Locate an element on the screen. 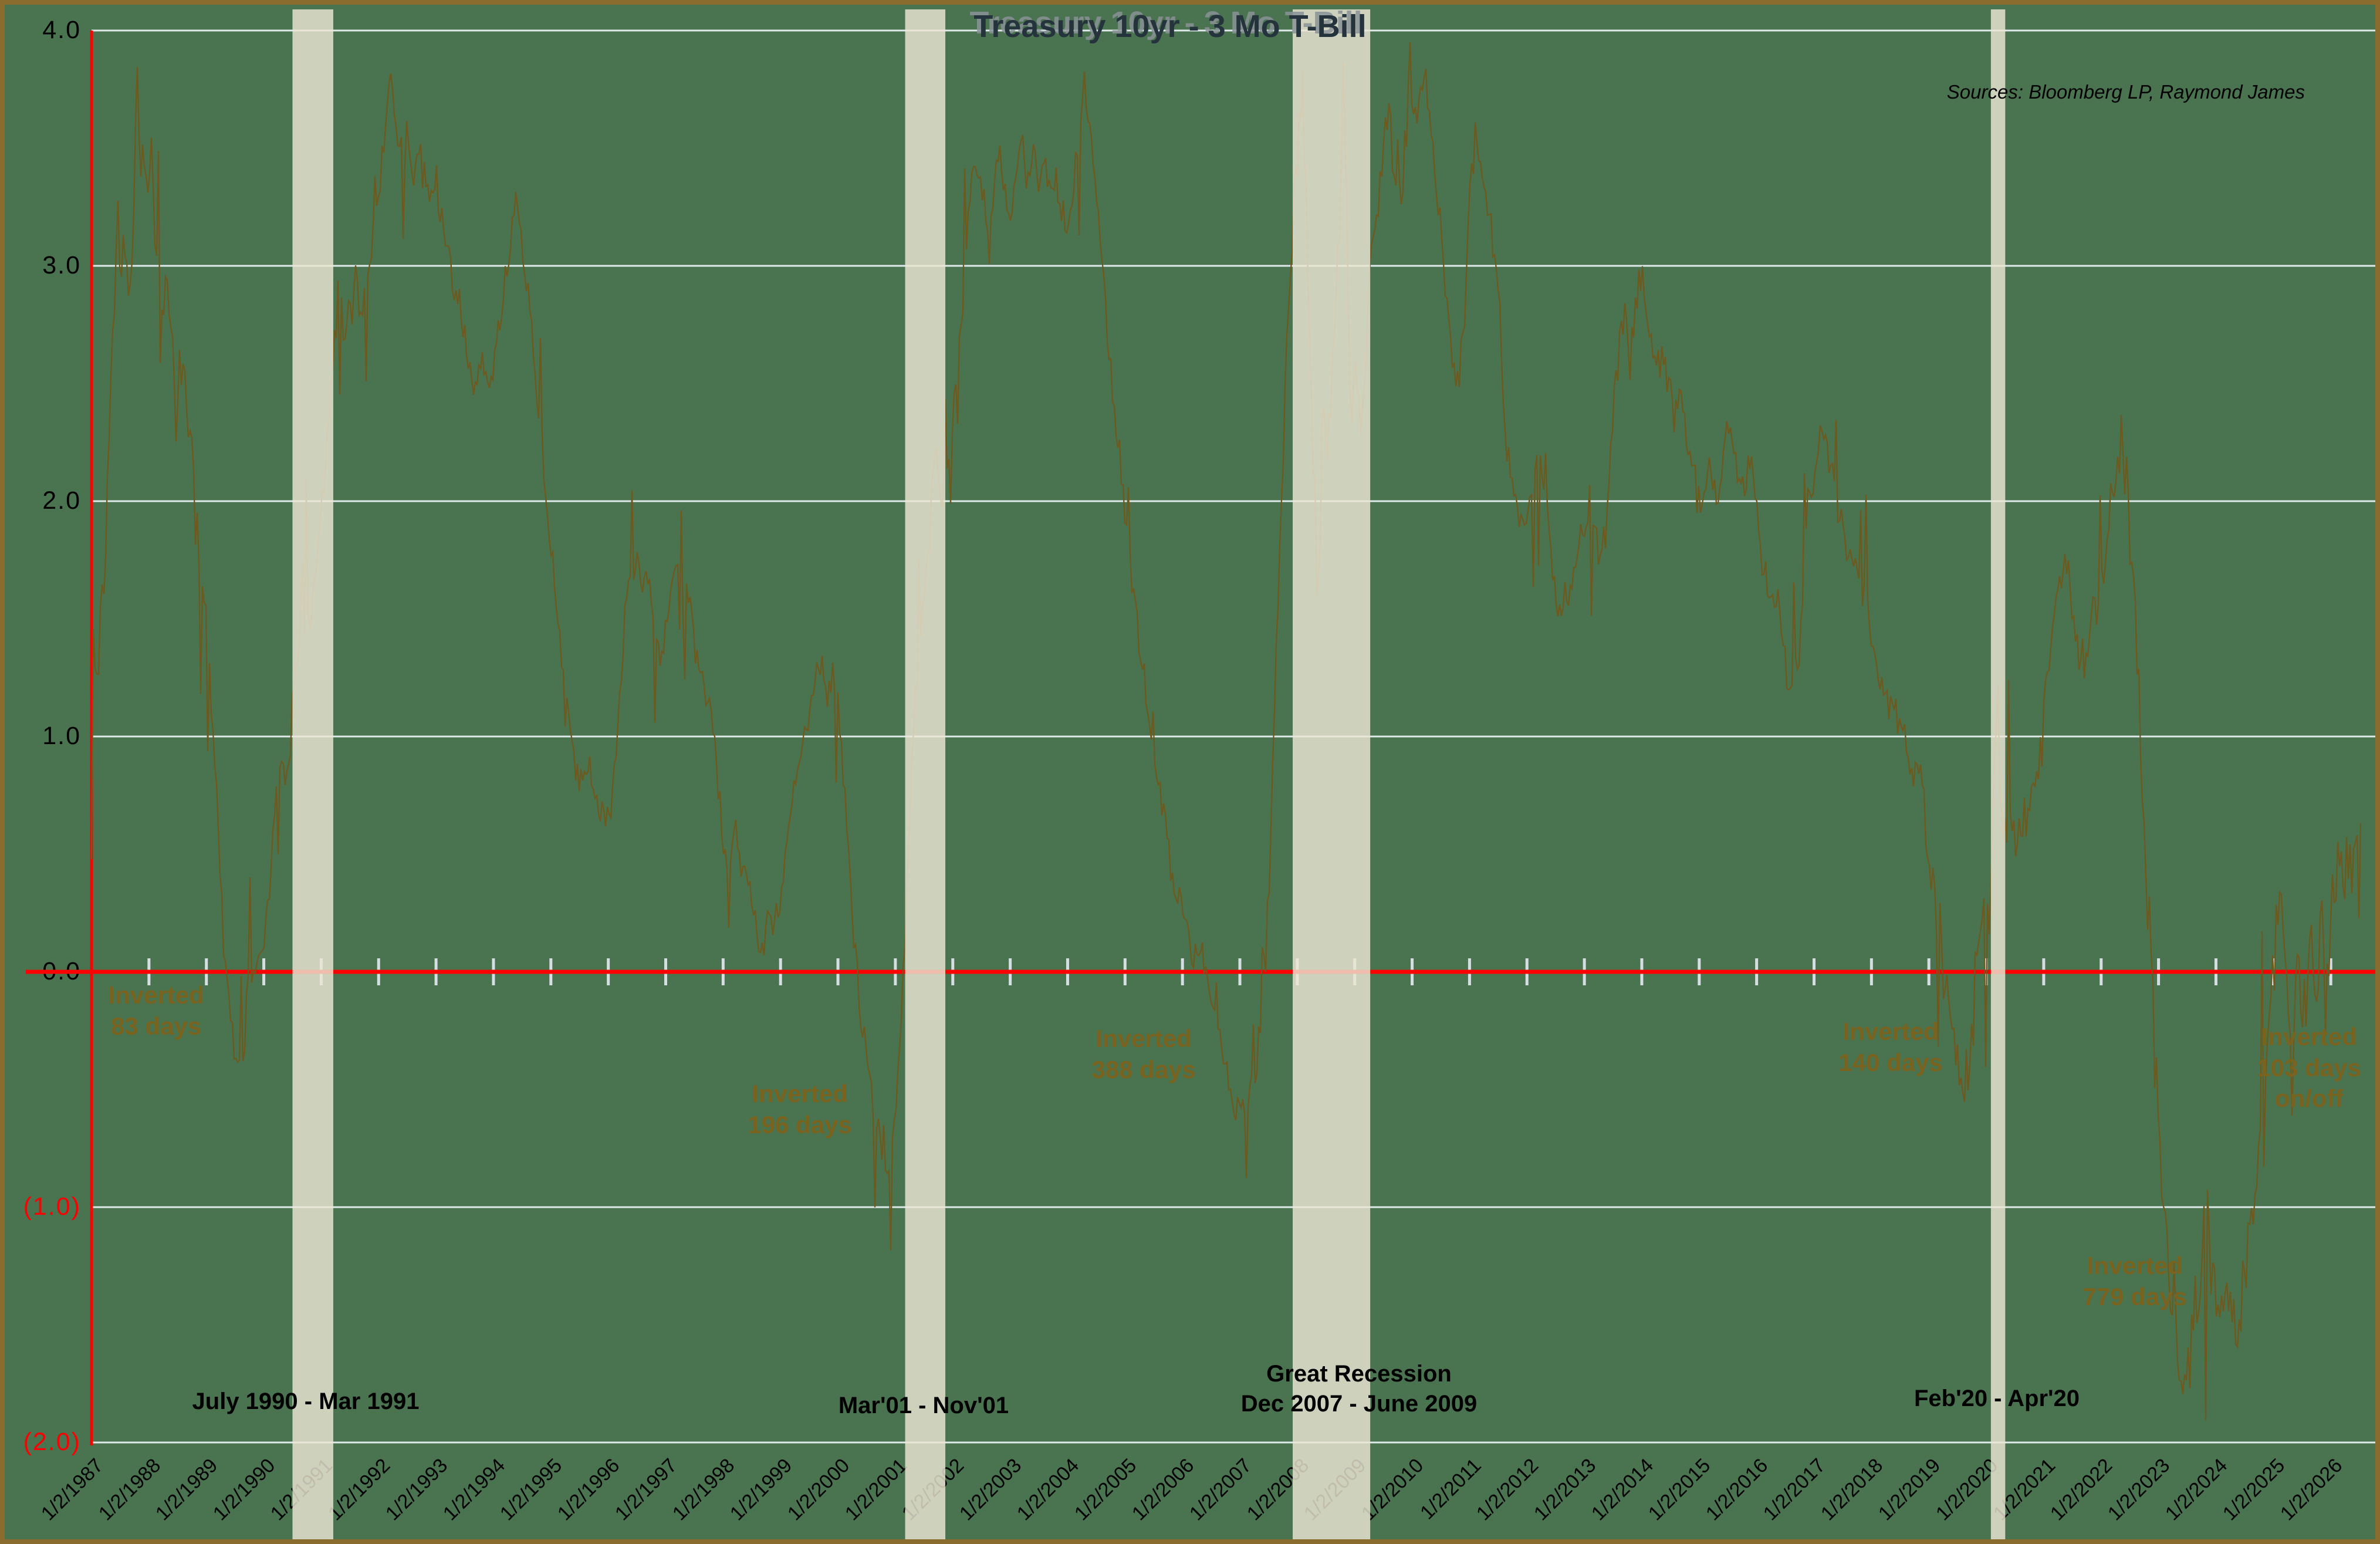 Image resolution: width=2380 pixels, height=1544 pixels. x-axis-label: 1/2/1989 is located at coordinates (186, 1489).